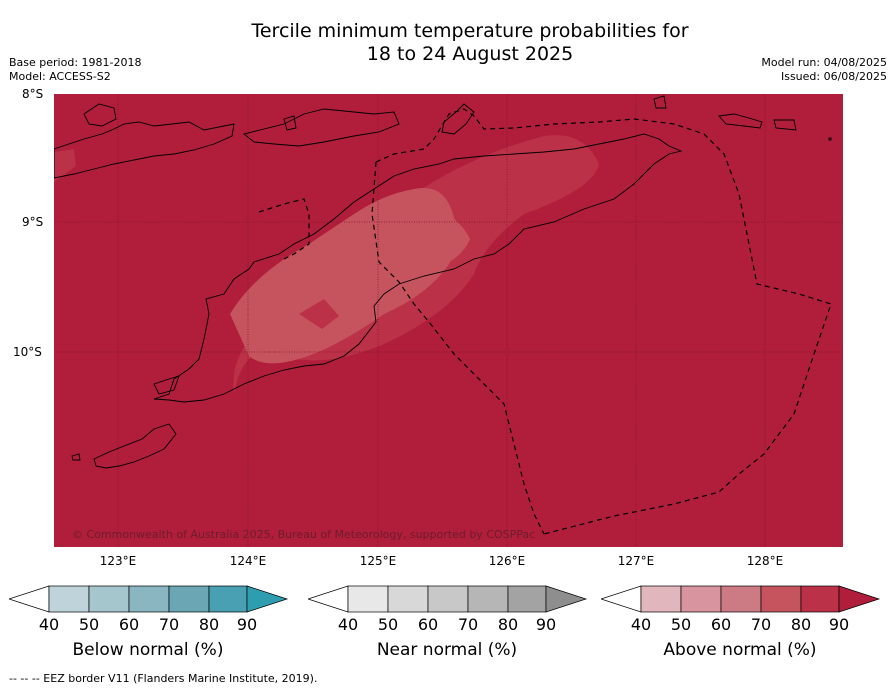  What do you see at coordinates (507, 561) in the screenshot?
I see `lon-label-126e: 126°E` at bounding box center [507, 561].